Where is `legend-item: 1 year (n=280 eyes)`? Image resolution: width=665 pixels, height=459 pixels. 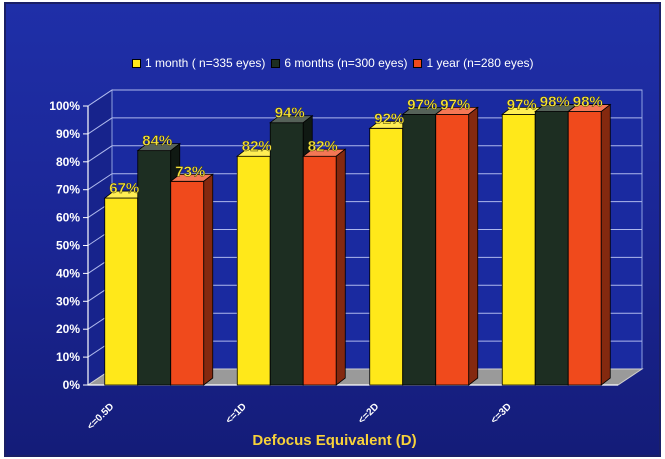
legend-item: 1 year (n=280 eyes) is located at coordinates (473, 63).